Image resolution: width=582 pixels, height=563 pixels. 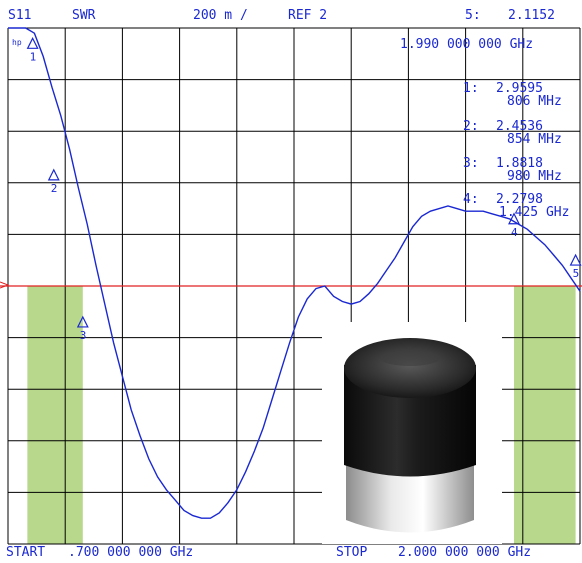 What do you see at coordinates (84, 15) in the screenshot?
I see `format-label: SWR` at bounding box center [84, 15].